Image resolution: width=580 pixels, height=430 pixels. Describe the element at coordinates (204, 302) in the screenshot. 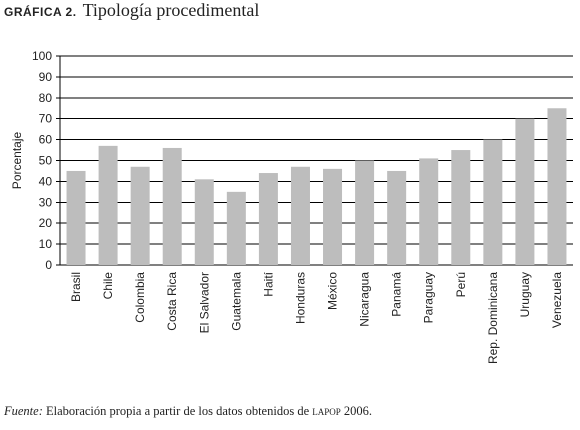

I see `x-tick-label: El Salvador` at that location.